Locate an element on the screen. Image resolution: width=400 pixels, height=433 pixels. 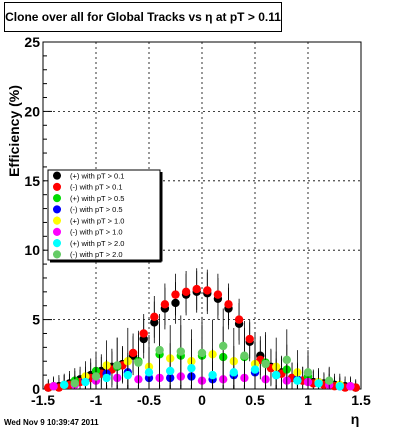
y-tick-label: 10 is located at coordinates (32, 250).